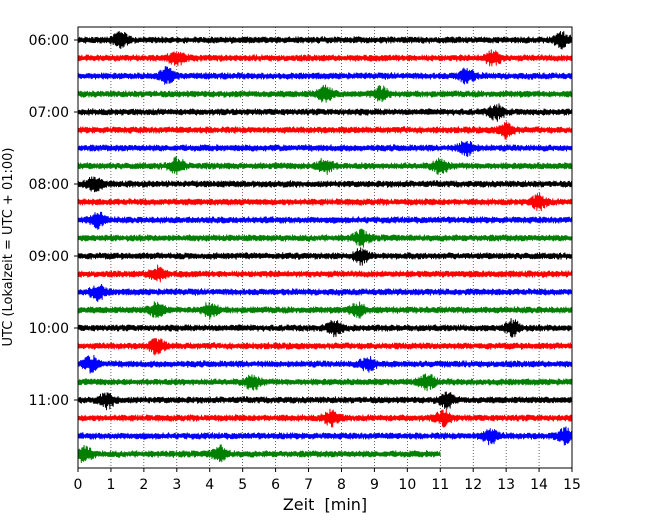  What do you see at coordinates (440, 485) in the screenshot?
I see `x-tick-label: 11` at bounding box center [440, 485].